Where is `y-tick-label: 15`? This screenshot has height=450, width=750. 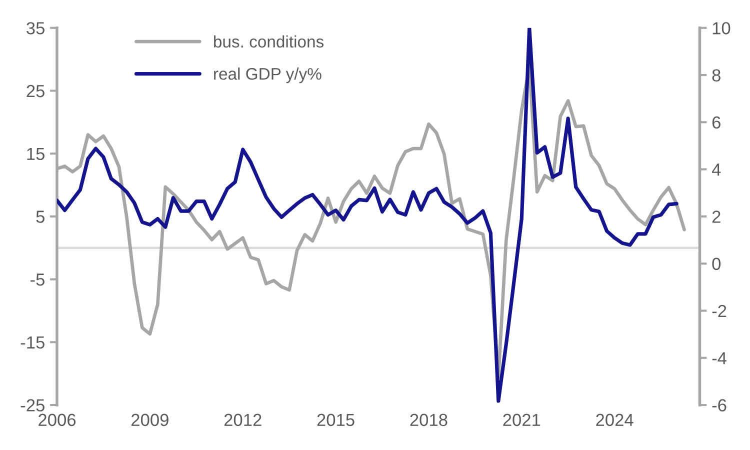
y-tick-label: 15 is located at coordinates (35, 154).